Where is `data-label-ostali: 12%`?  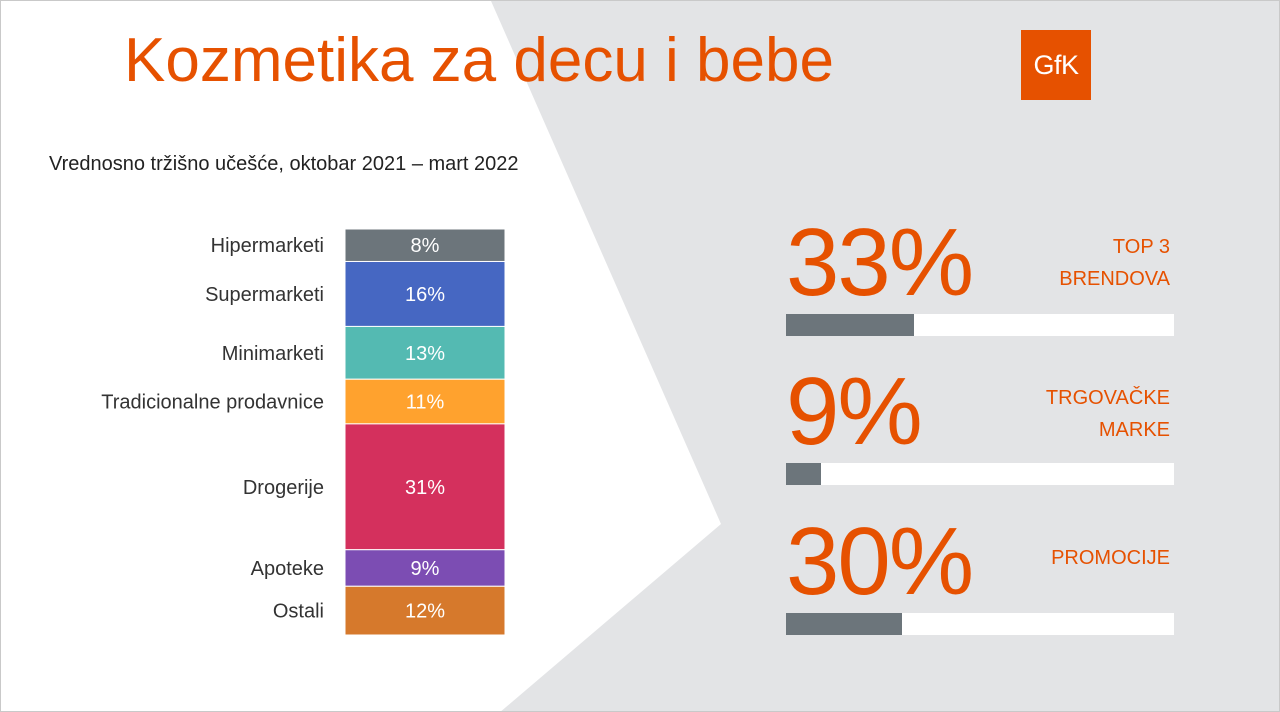
data-label-ostali: 12% is located at coordinates (425, 612).